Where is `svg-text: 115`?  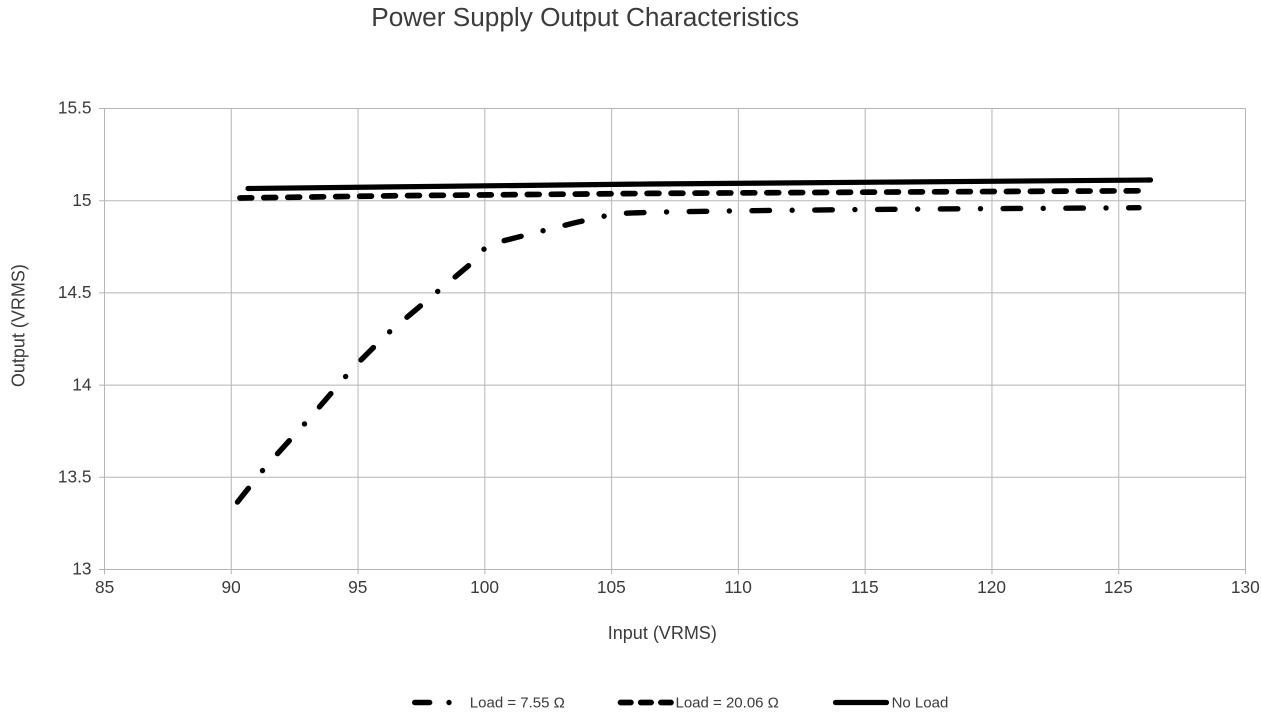
svg-text: 115 is located at coordinates (865, 587).